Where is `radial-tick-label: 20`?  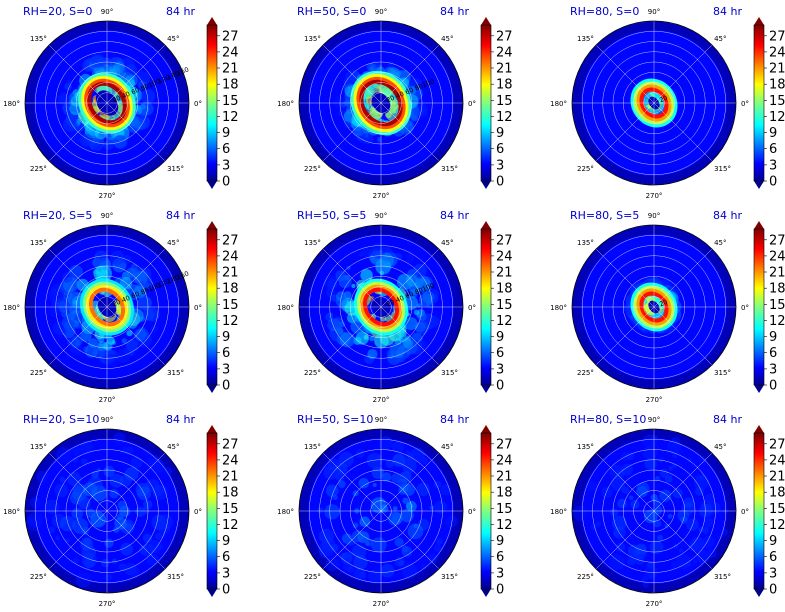 radial-tick-label: 20 is located at coordinates (663, 99).